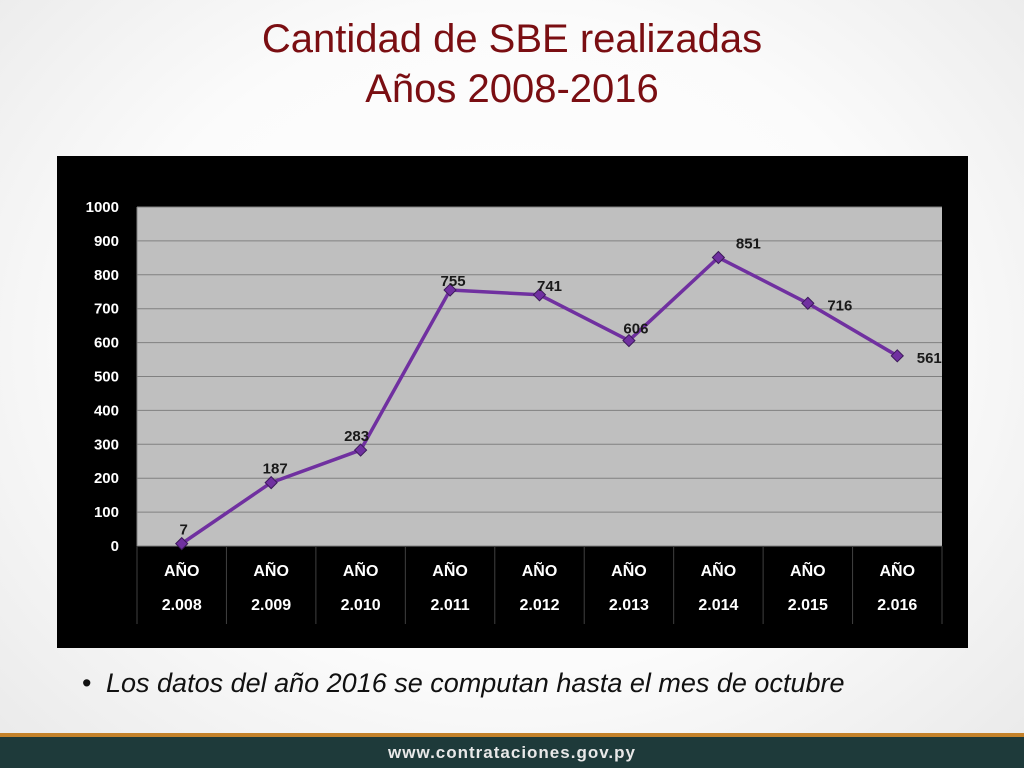 The height and width of the screenshot is (768, 1024). What do you see at coordinates (106, 377) in the screenshot?
I see `y-tick-label: 500` at bounding box center [106, 377].